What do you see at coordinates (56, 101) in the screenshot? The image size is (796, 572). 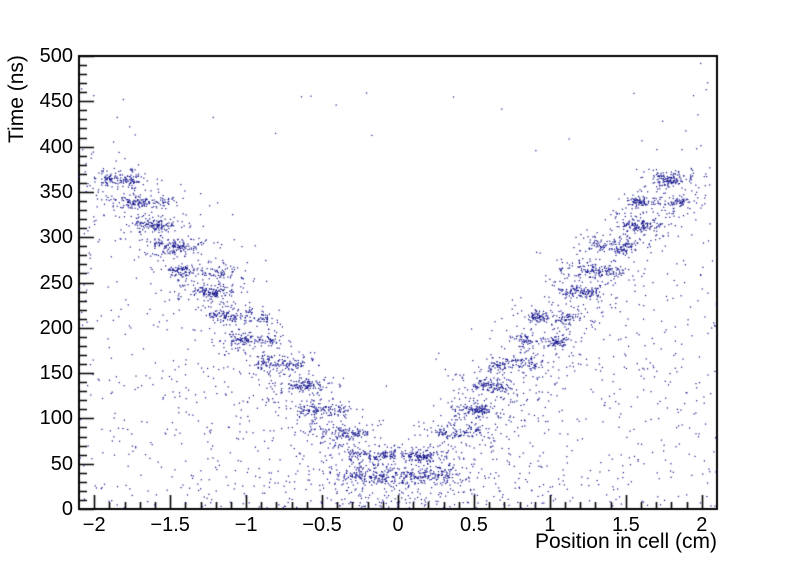 I see `y-tick-label: 450` at bounding box center [56, 101].